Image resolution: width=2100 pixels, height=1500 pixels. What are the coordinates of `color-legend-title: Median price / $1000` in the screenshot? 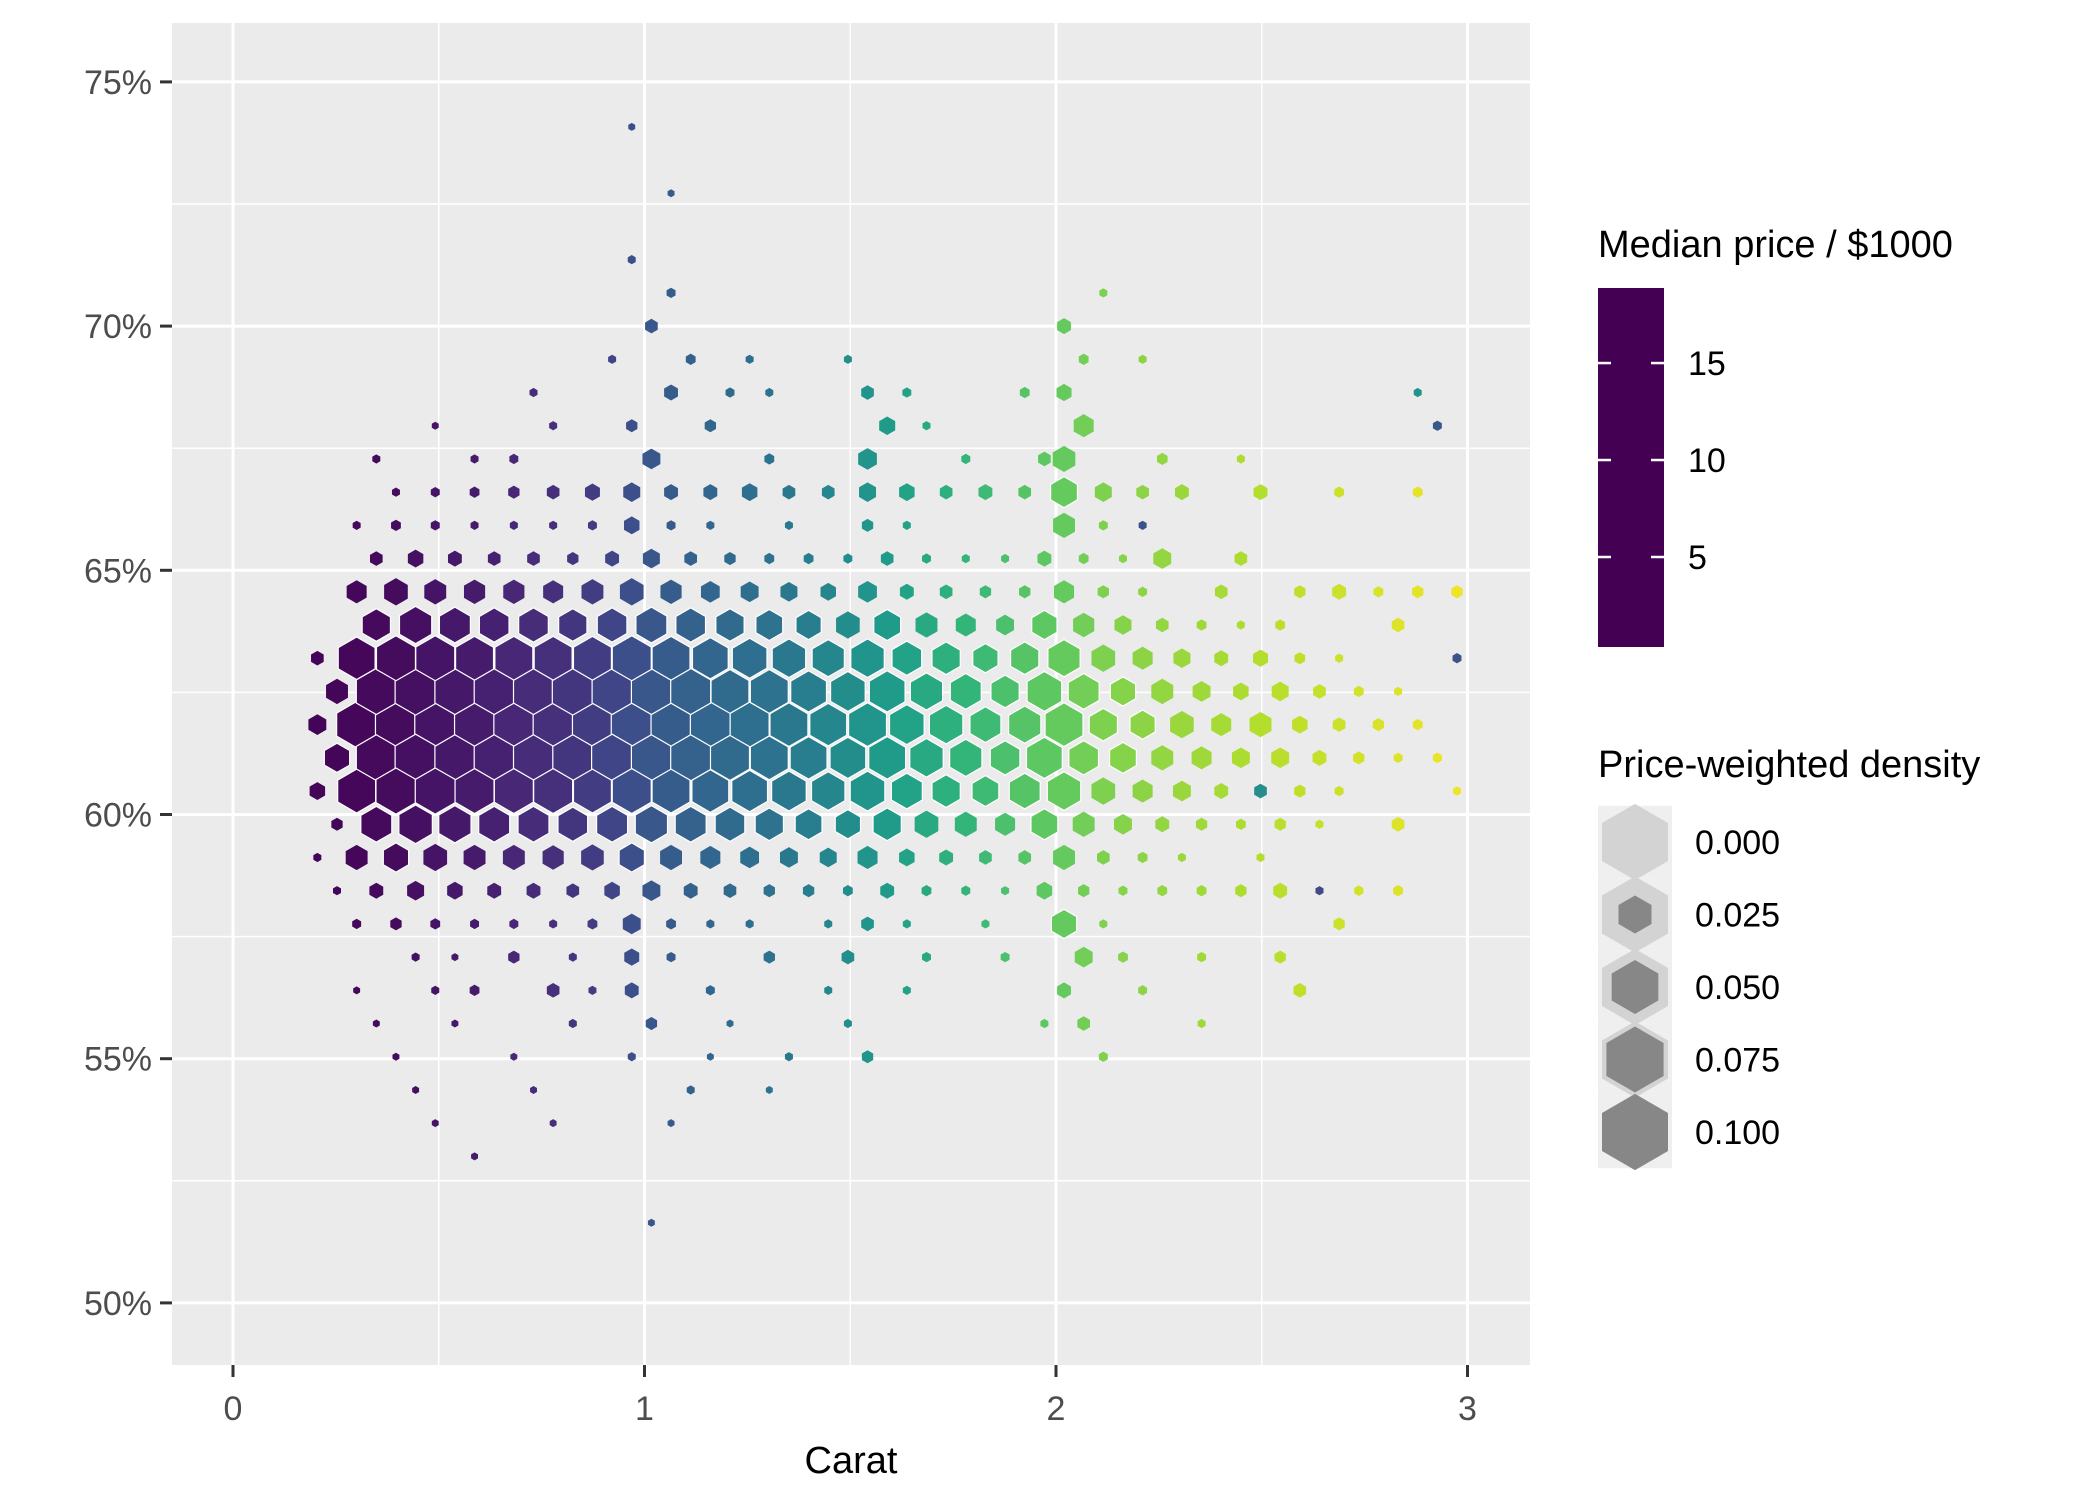 It's located at (1775, 245).